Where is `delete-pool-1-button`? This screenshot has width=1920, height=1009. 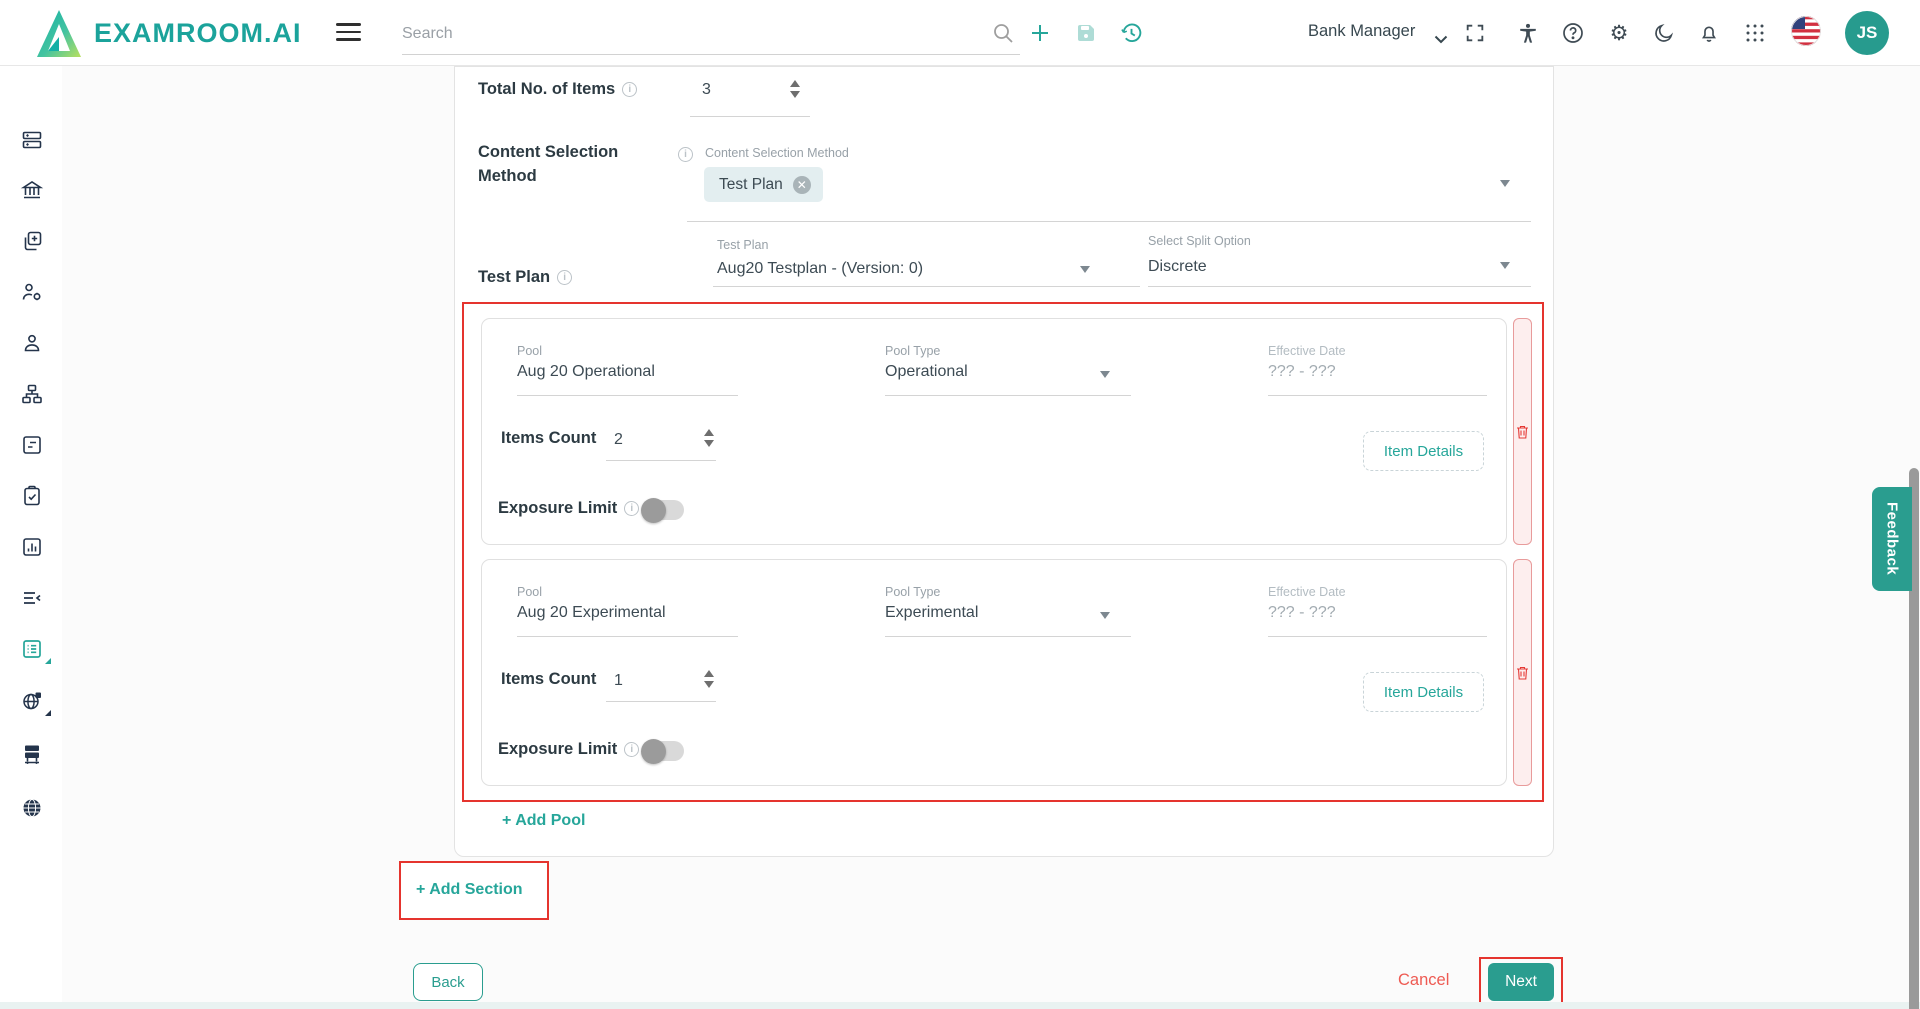
delete-pool-1-button is located at coordinates (1522, 431).